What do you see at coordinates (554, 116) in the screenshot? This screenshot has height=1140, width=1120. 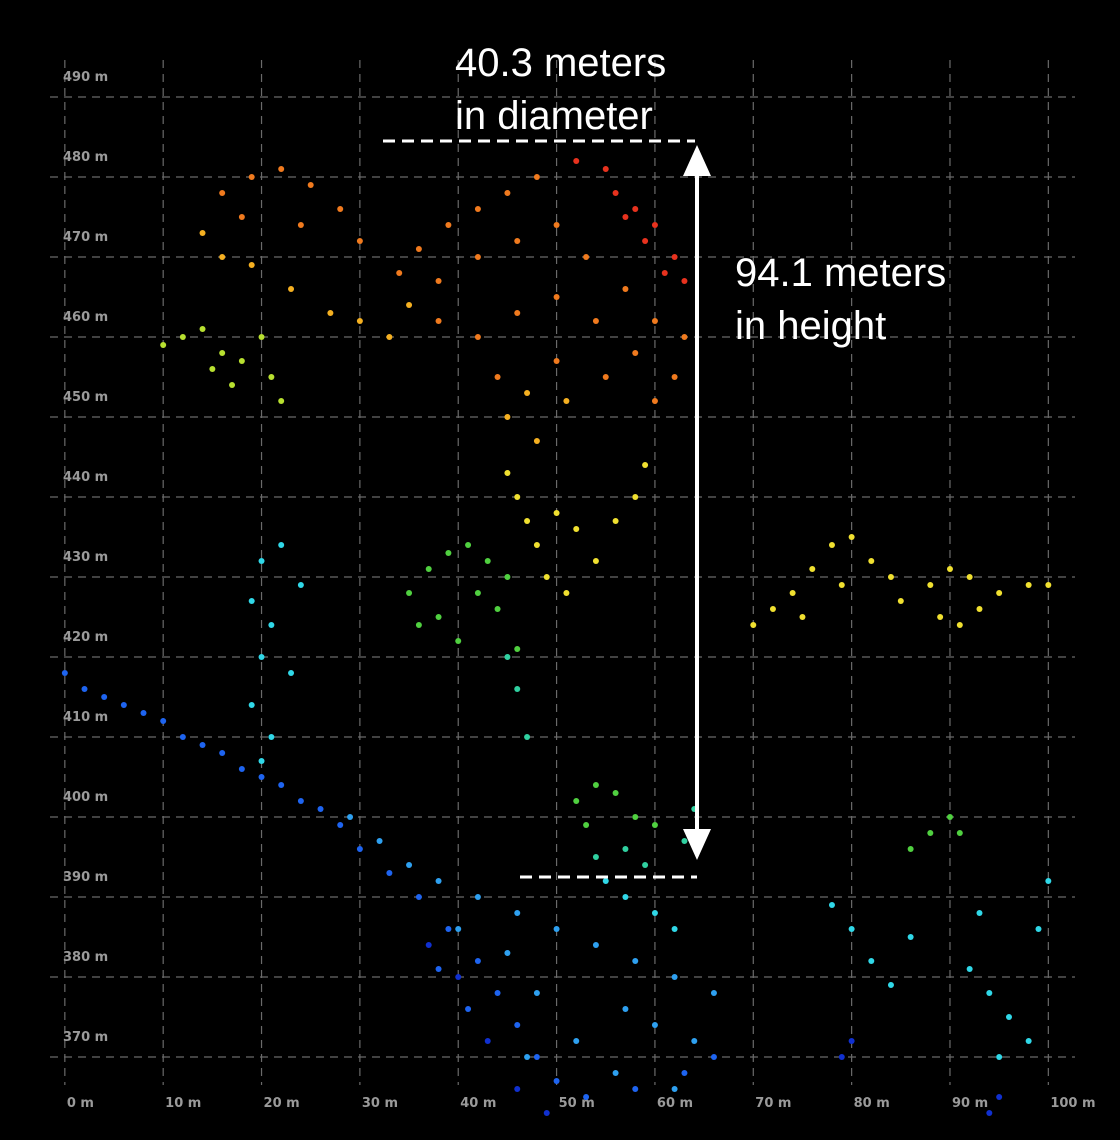 I see `annotation: in diameter` at bounding box center [554, 116].